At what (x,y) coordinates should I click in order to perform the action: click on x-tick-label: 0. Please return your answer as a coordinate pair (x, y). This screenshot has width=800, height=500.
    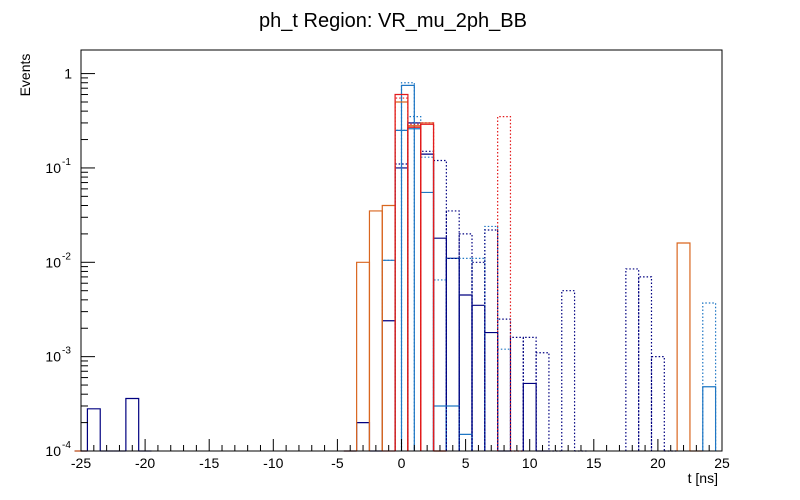
    Looking at the image, I should click on (402, 463).